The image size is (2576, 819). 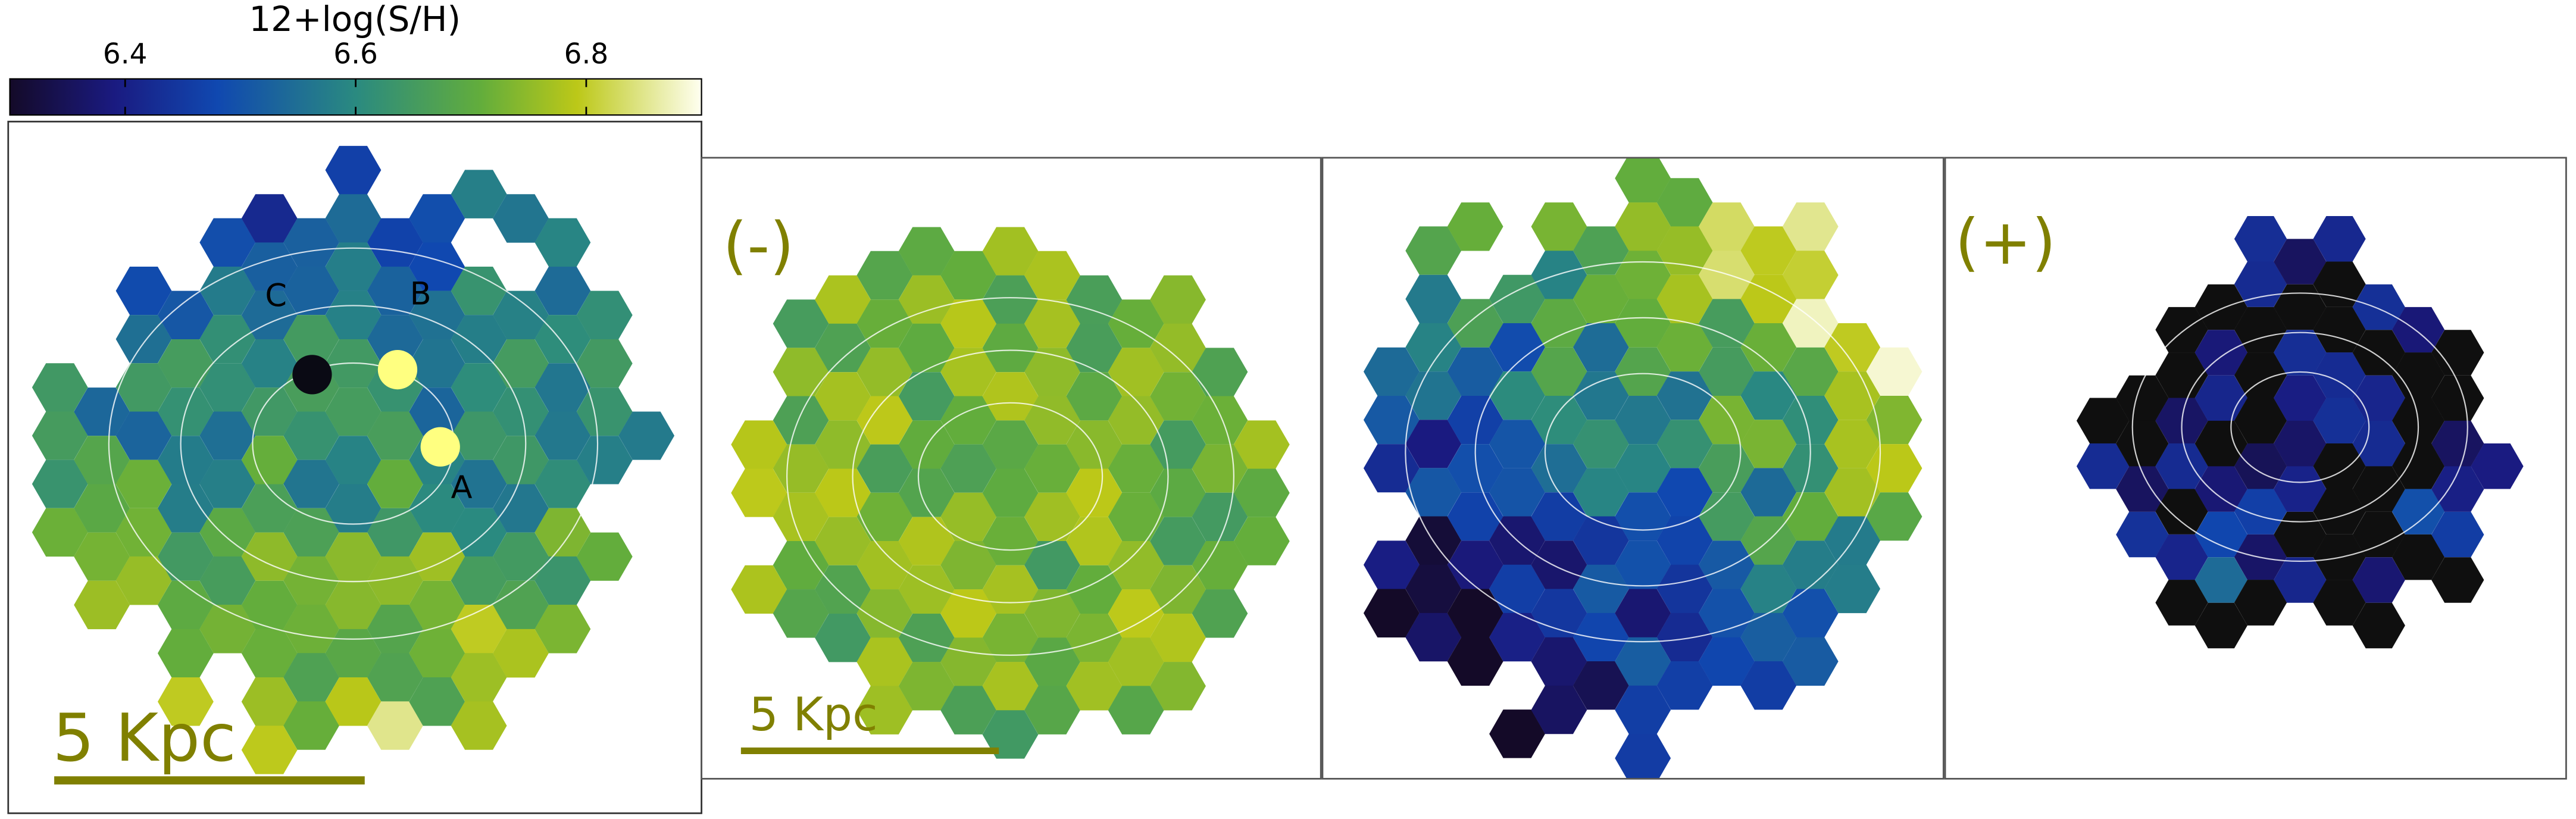 What do you see at coordinates (813, 715) in the screenshot?
I see `scale-label: 5 Kpc` at bounding box center [813, 715].